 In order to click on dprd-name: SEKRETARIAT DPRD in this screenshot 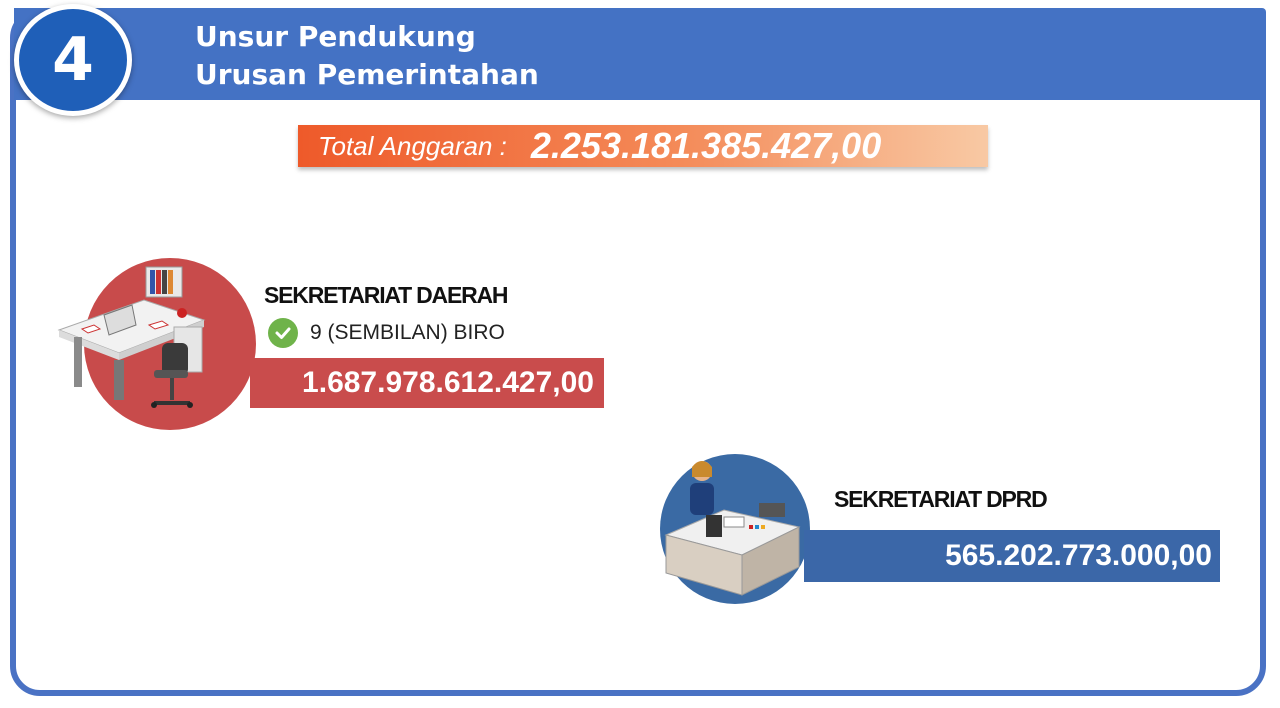, I will do `click(941, 499)`.